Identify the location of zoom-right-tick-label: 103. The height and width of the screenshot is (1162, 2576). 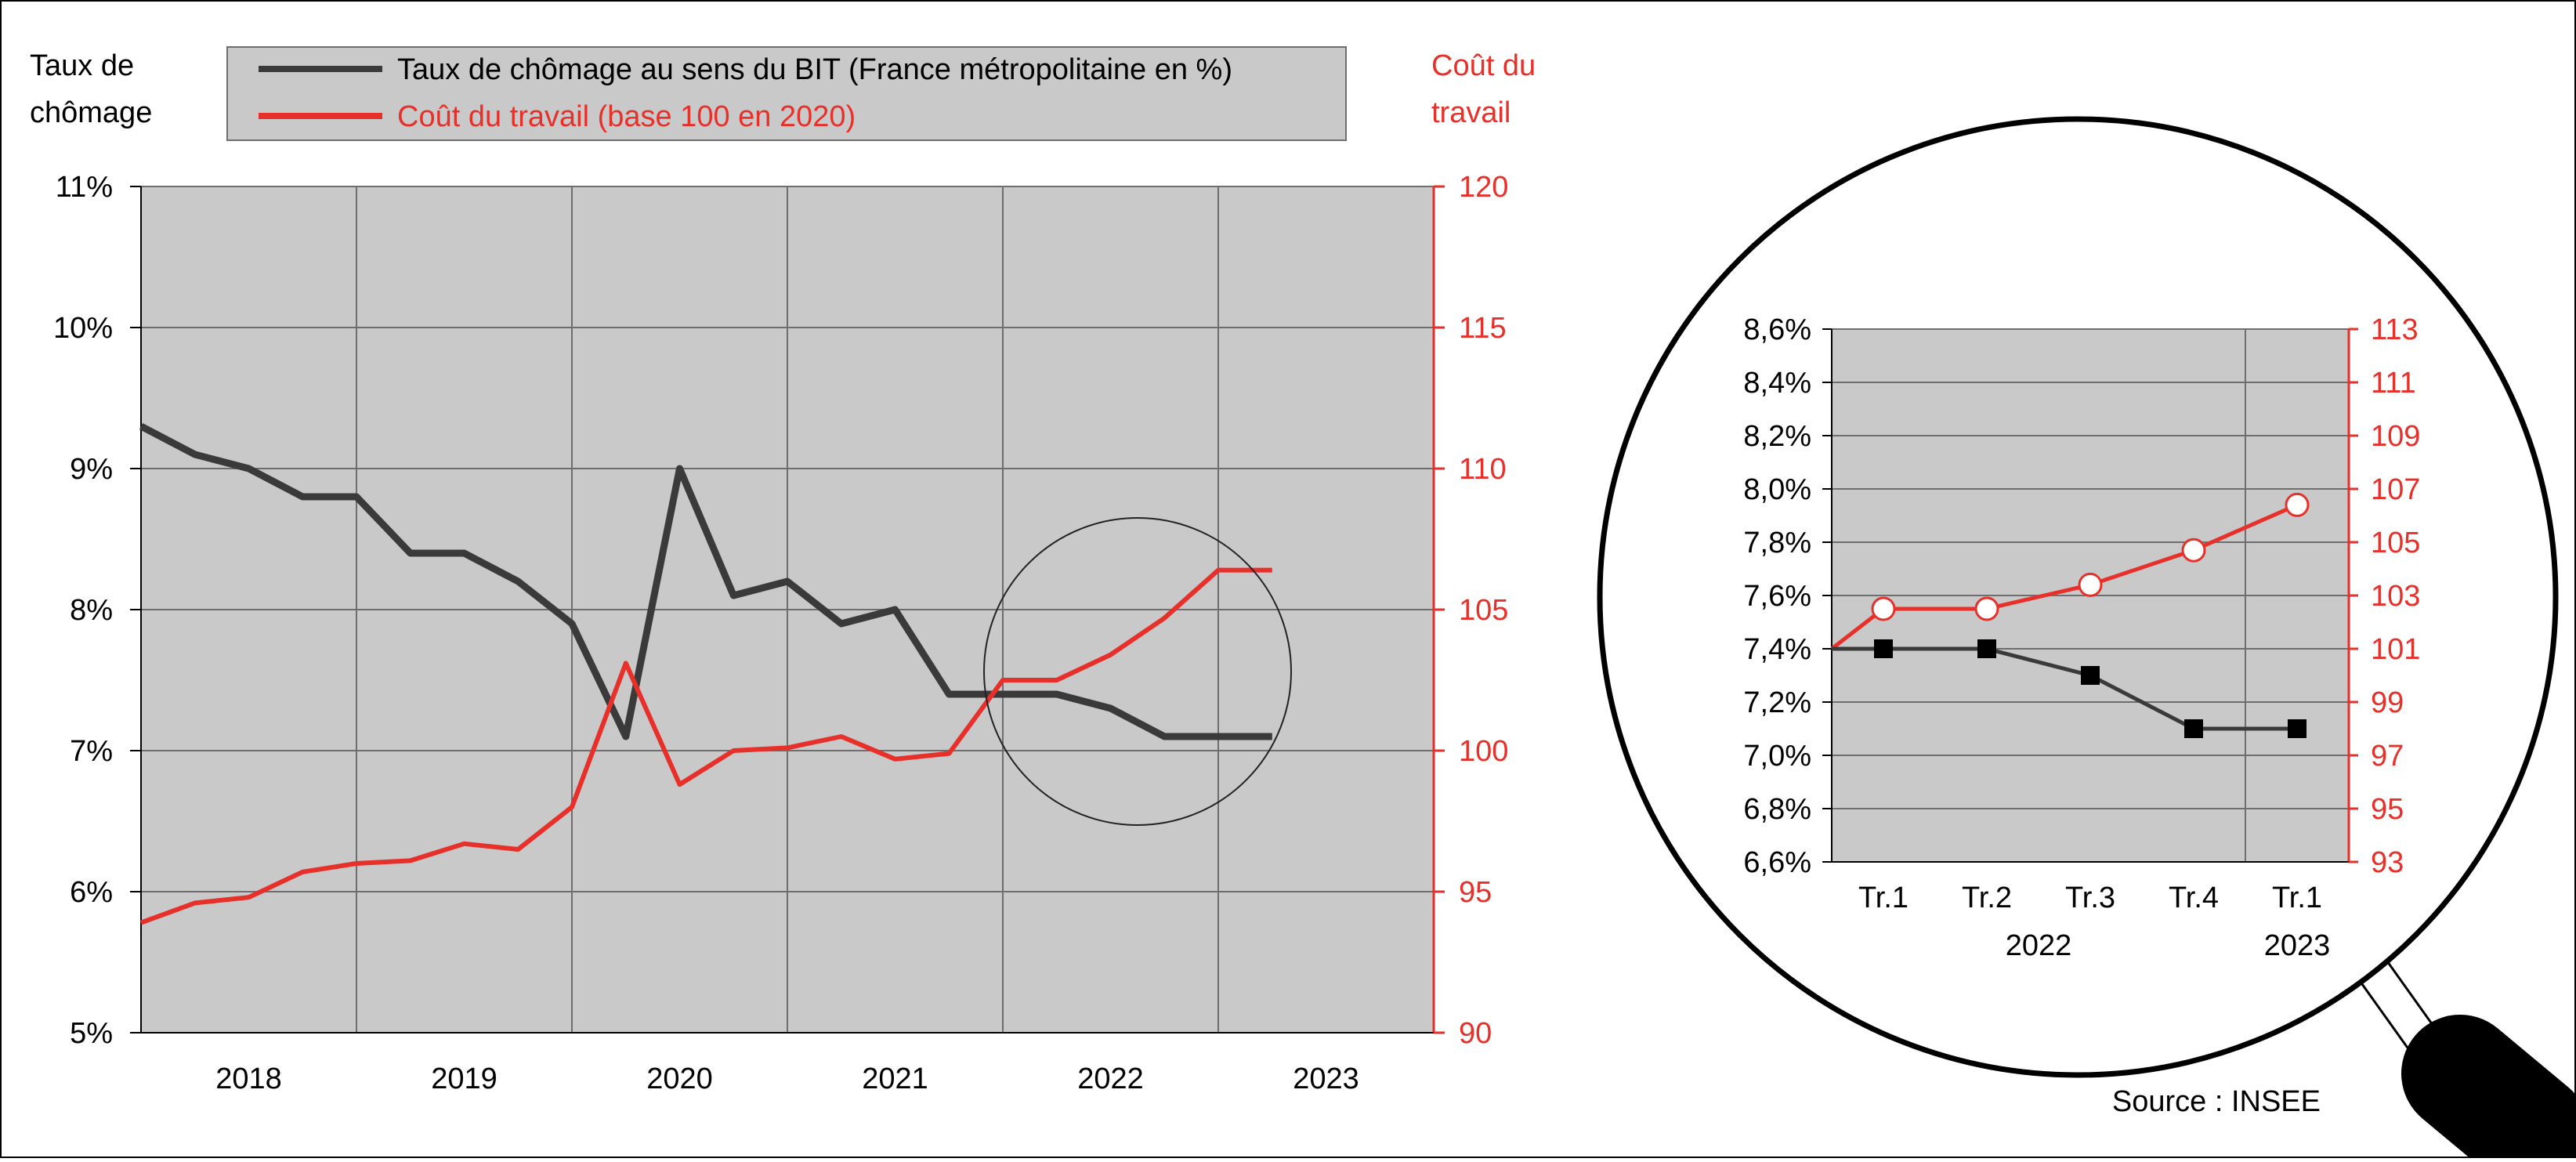
(2395, 596).